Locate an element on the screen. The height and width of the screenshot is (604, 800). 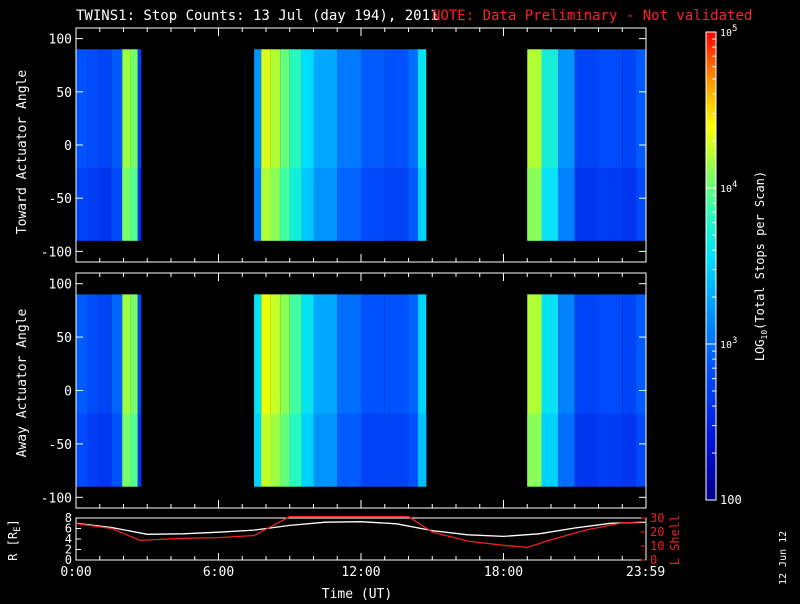
r-tick-label: 8 is located at coordinates (68, 518).